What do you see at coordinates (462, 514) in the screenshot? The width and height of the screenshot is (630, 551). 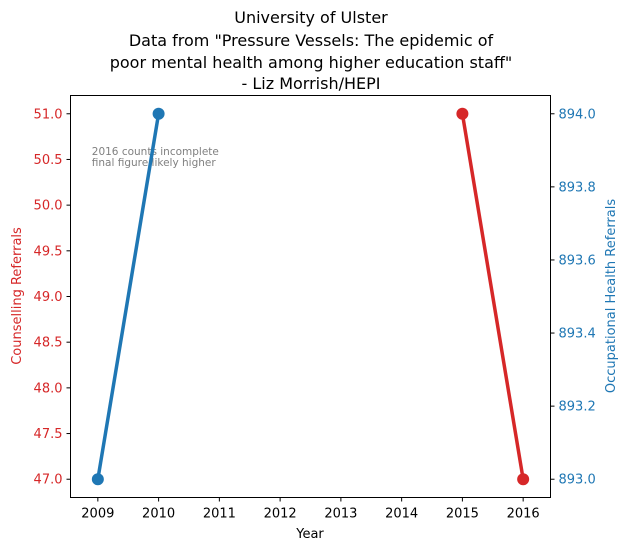 I see `x-tick-label: 2015` at bounding box center [462, 514].